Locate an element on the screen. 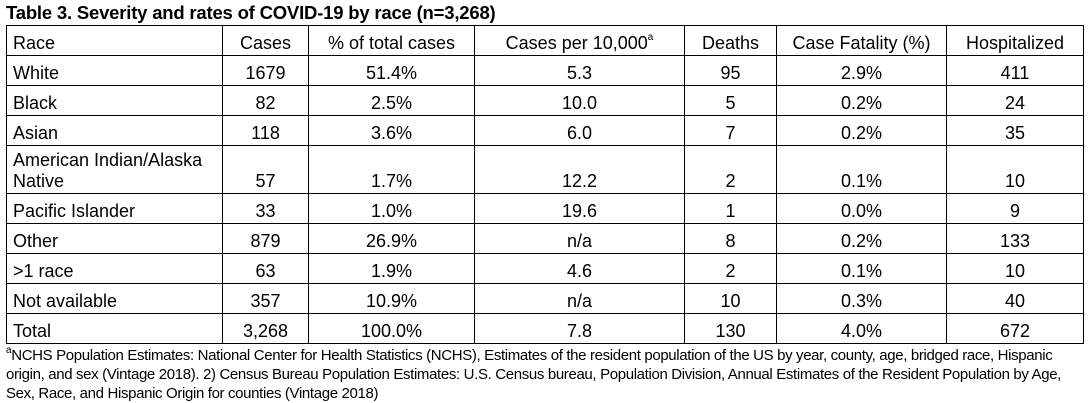 Image resolution: width=1089 pixels, height=403 pixels. table-cell: 0.0% is located at coordinates (861, 208).